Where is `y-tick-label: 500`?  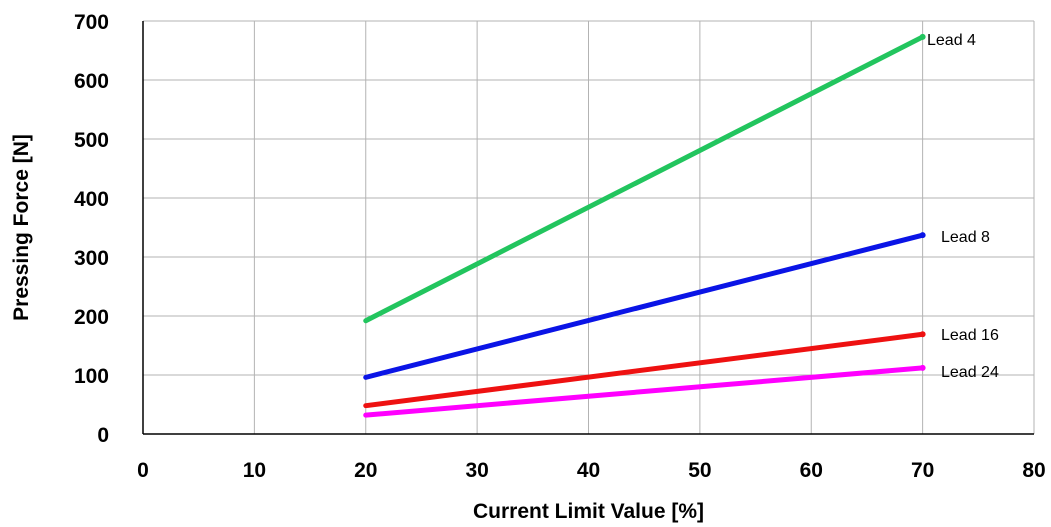 y-tick-label: 500 is located at coordinates (91, 140).